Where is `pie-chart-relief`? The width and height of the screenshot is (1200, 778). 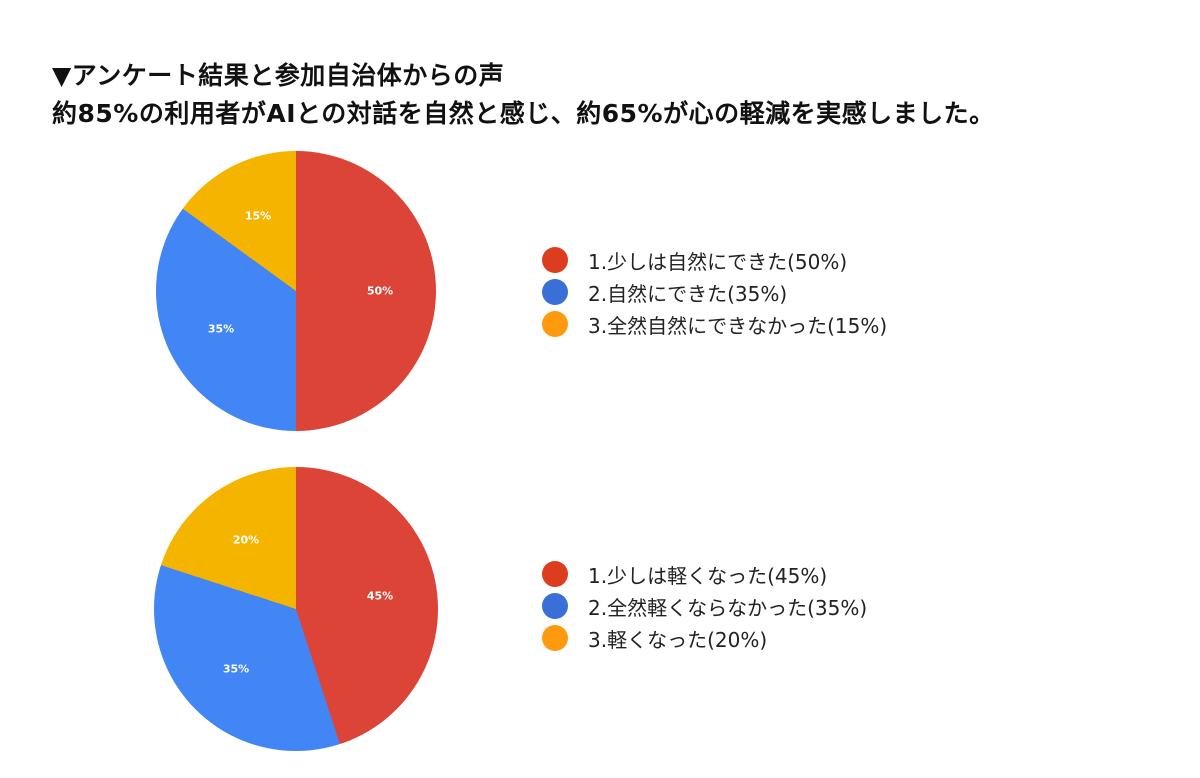
pie-chart-relief is located at coordinates (296, 609).